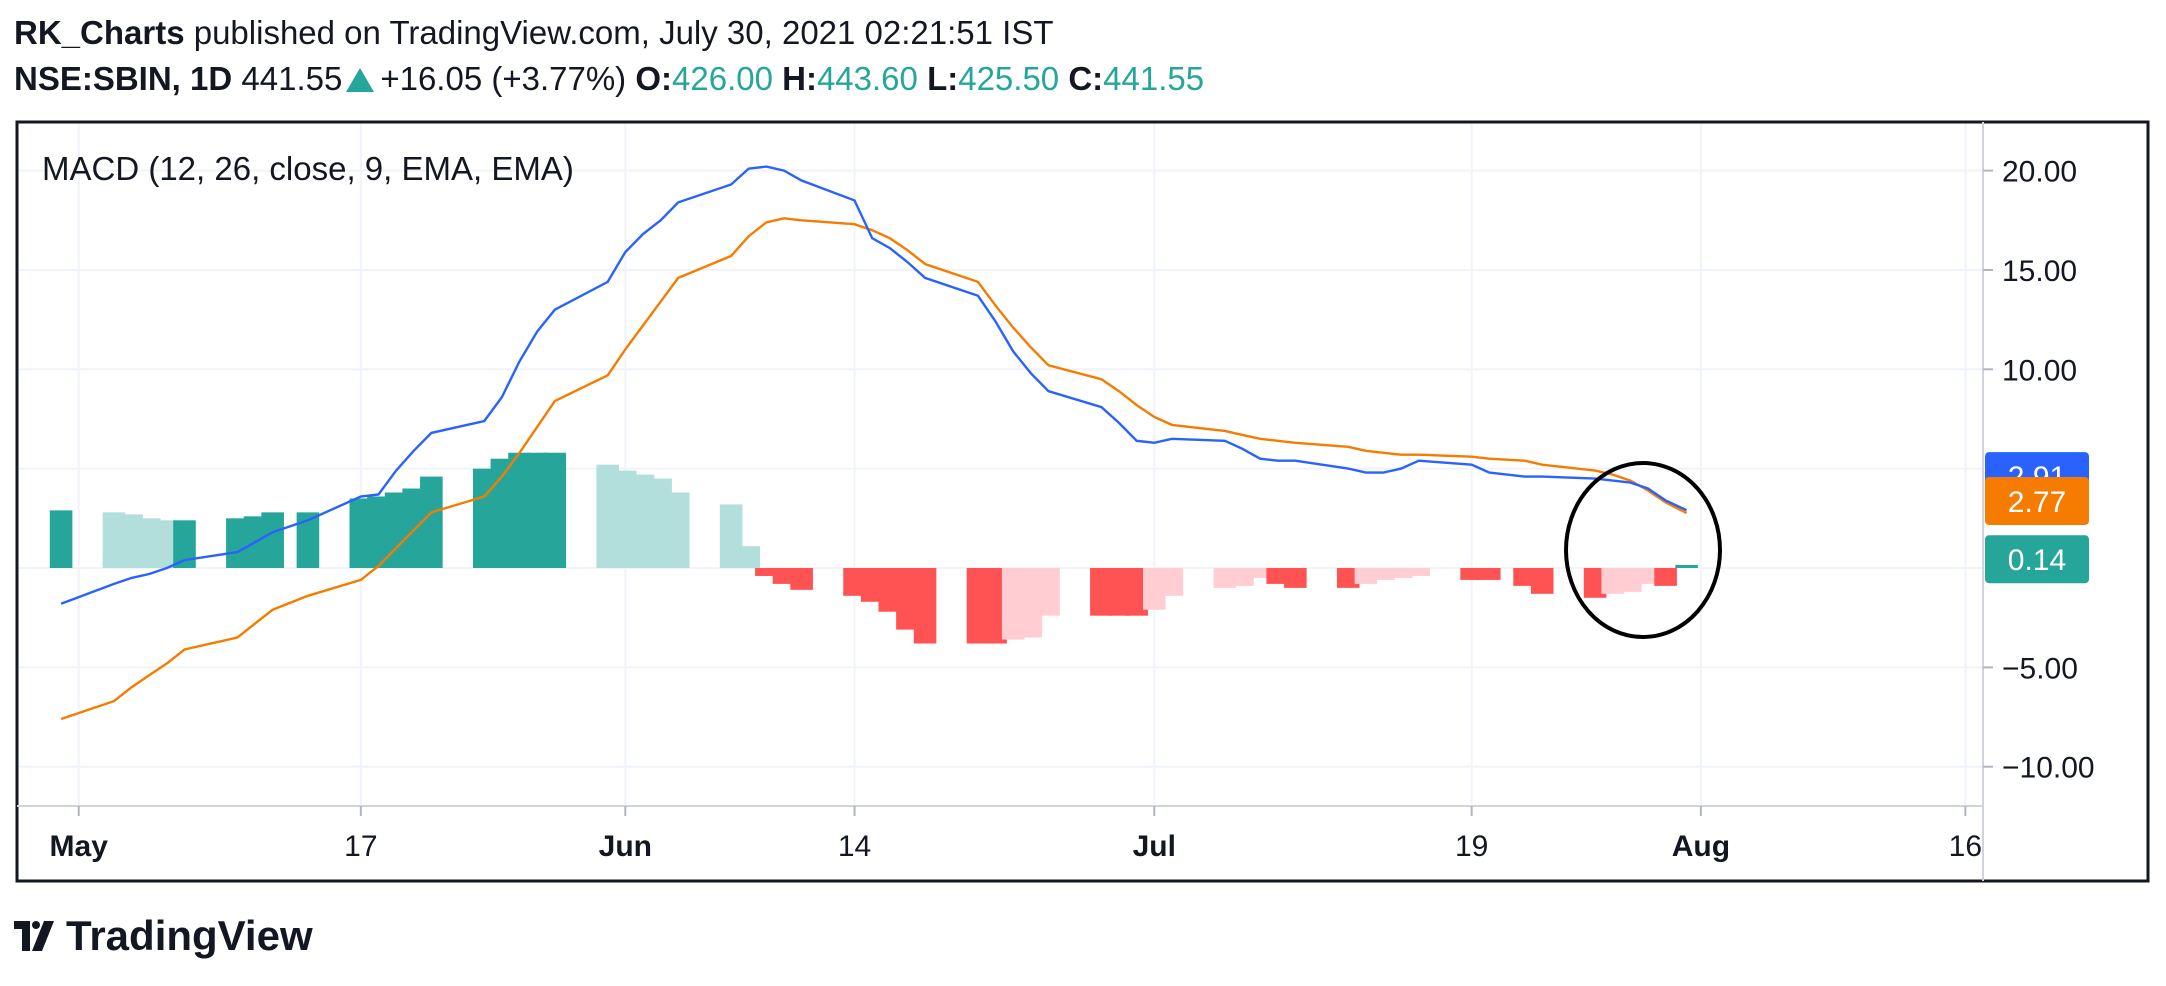 The height and width of the screenshot is (986, 2166). Describe the element at coordinates (360, 80) in the screenshot. I see `up-triangle-icon` at that location.